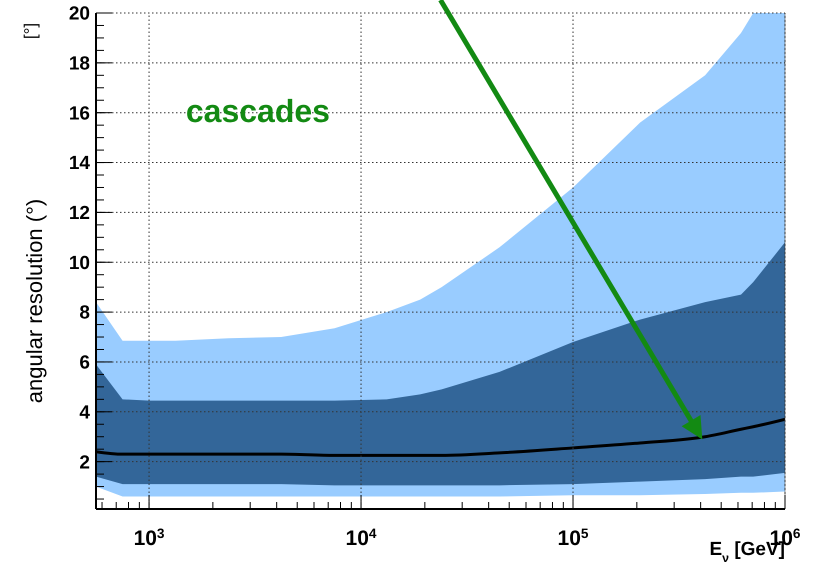 The height and width of the screenshot is (567, 815). What do you see at coordinates (573, 538) in the screenshot?
I see `x-tick-label: 10$^{5}$` at bounding box center [573, 538].